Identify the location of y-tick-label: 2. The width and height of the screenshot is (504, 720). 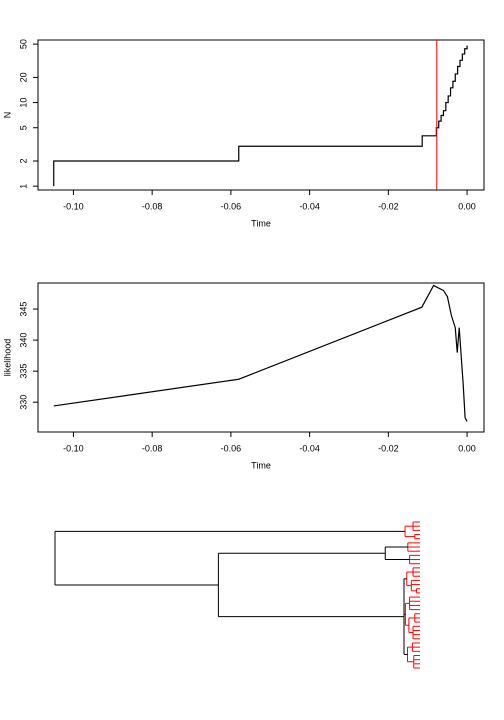
(23, 160).